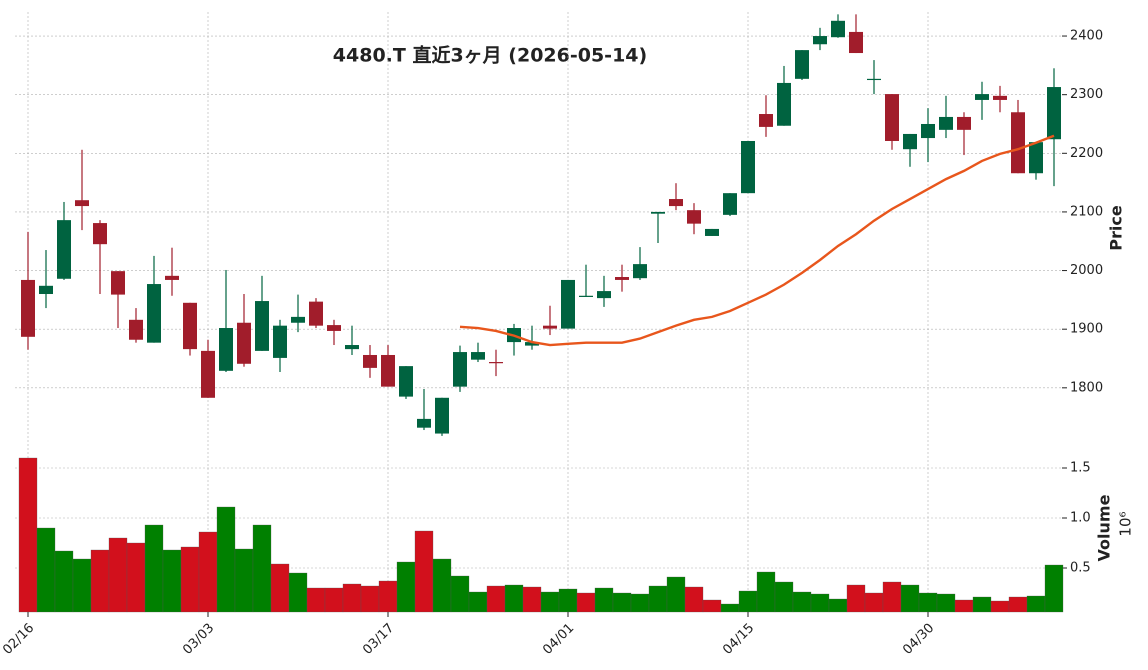  What do you see at coordinates (738, 639) in the screenshot?
I see `x-tick-label: 04/15` at bounding box center [738, 639].